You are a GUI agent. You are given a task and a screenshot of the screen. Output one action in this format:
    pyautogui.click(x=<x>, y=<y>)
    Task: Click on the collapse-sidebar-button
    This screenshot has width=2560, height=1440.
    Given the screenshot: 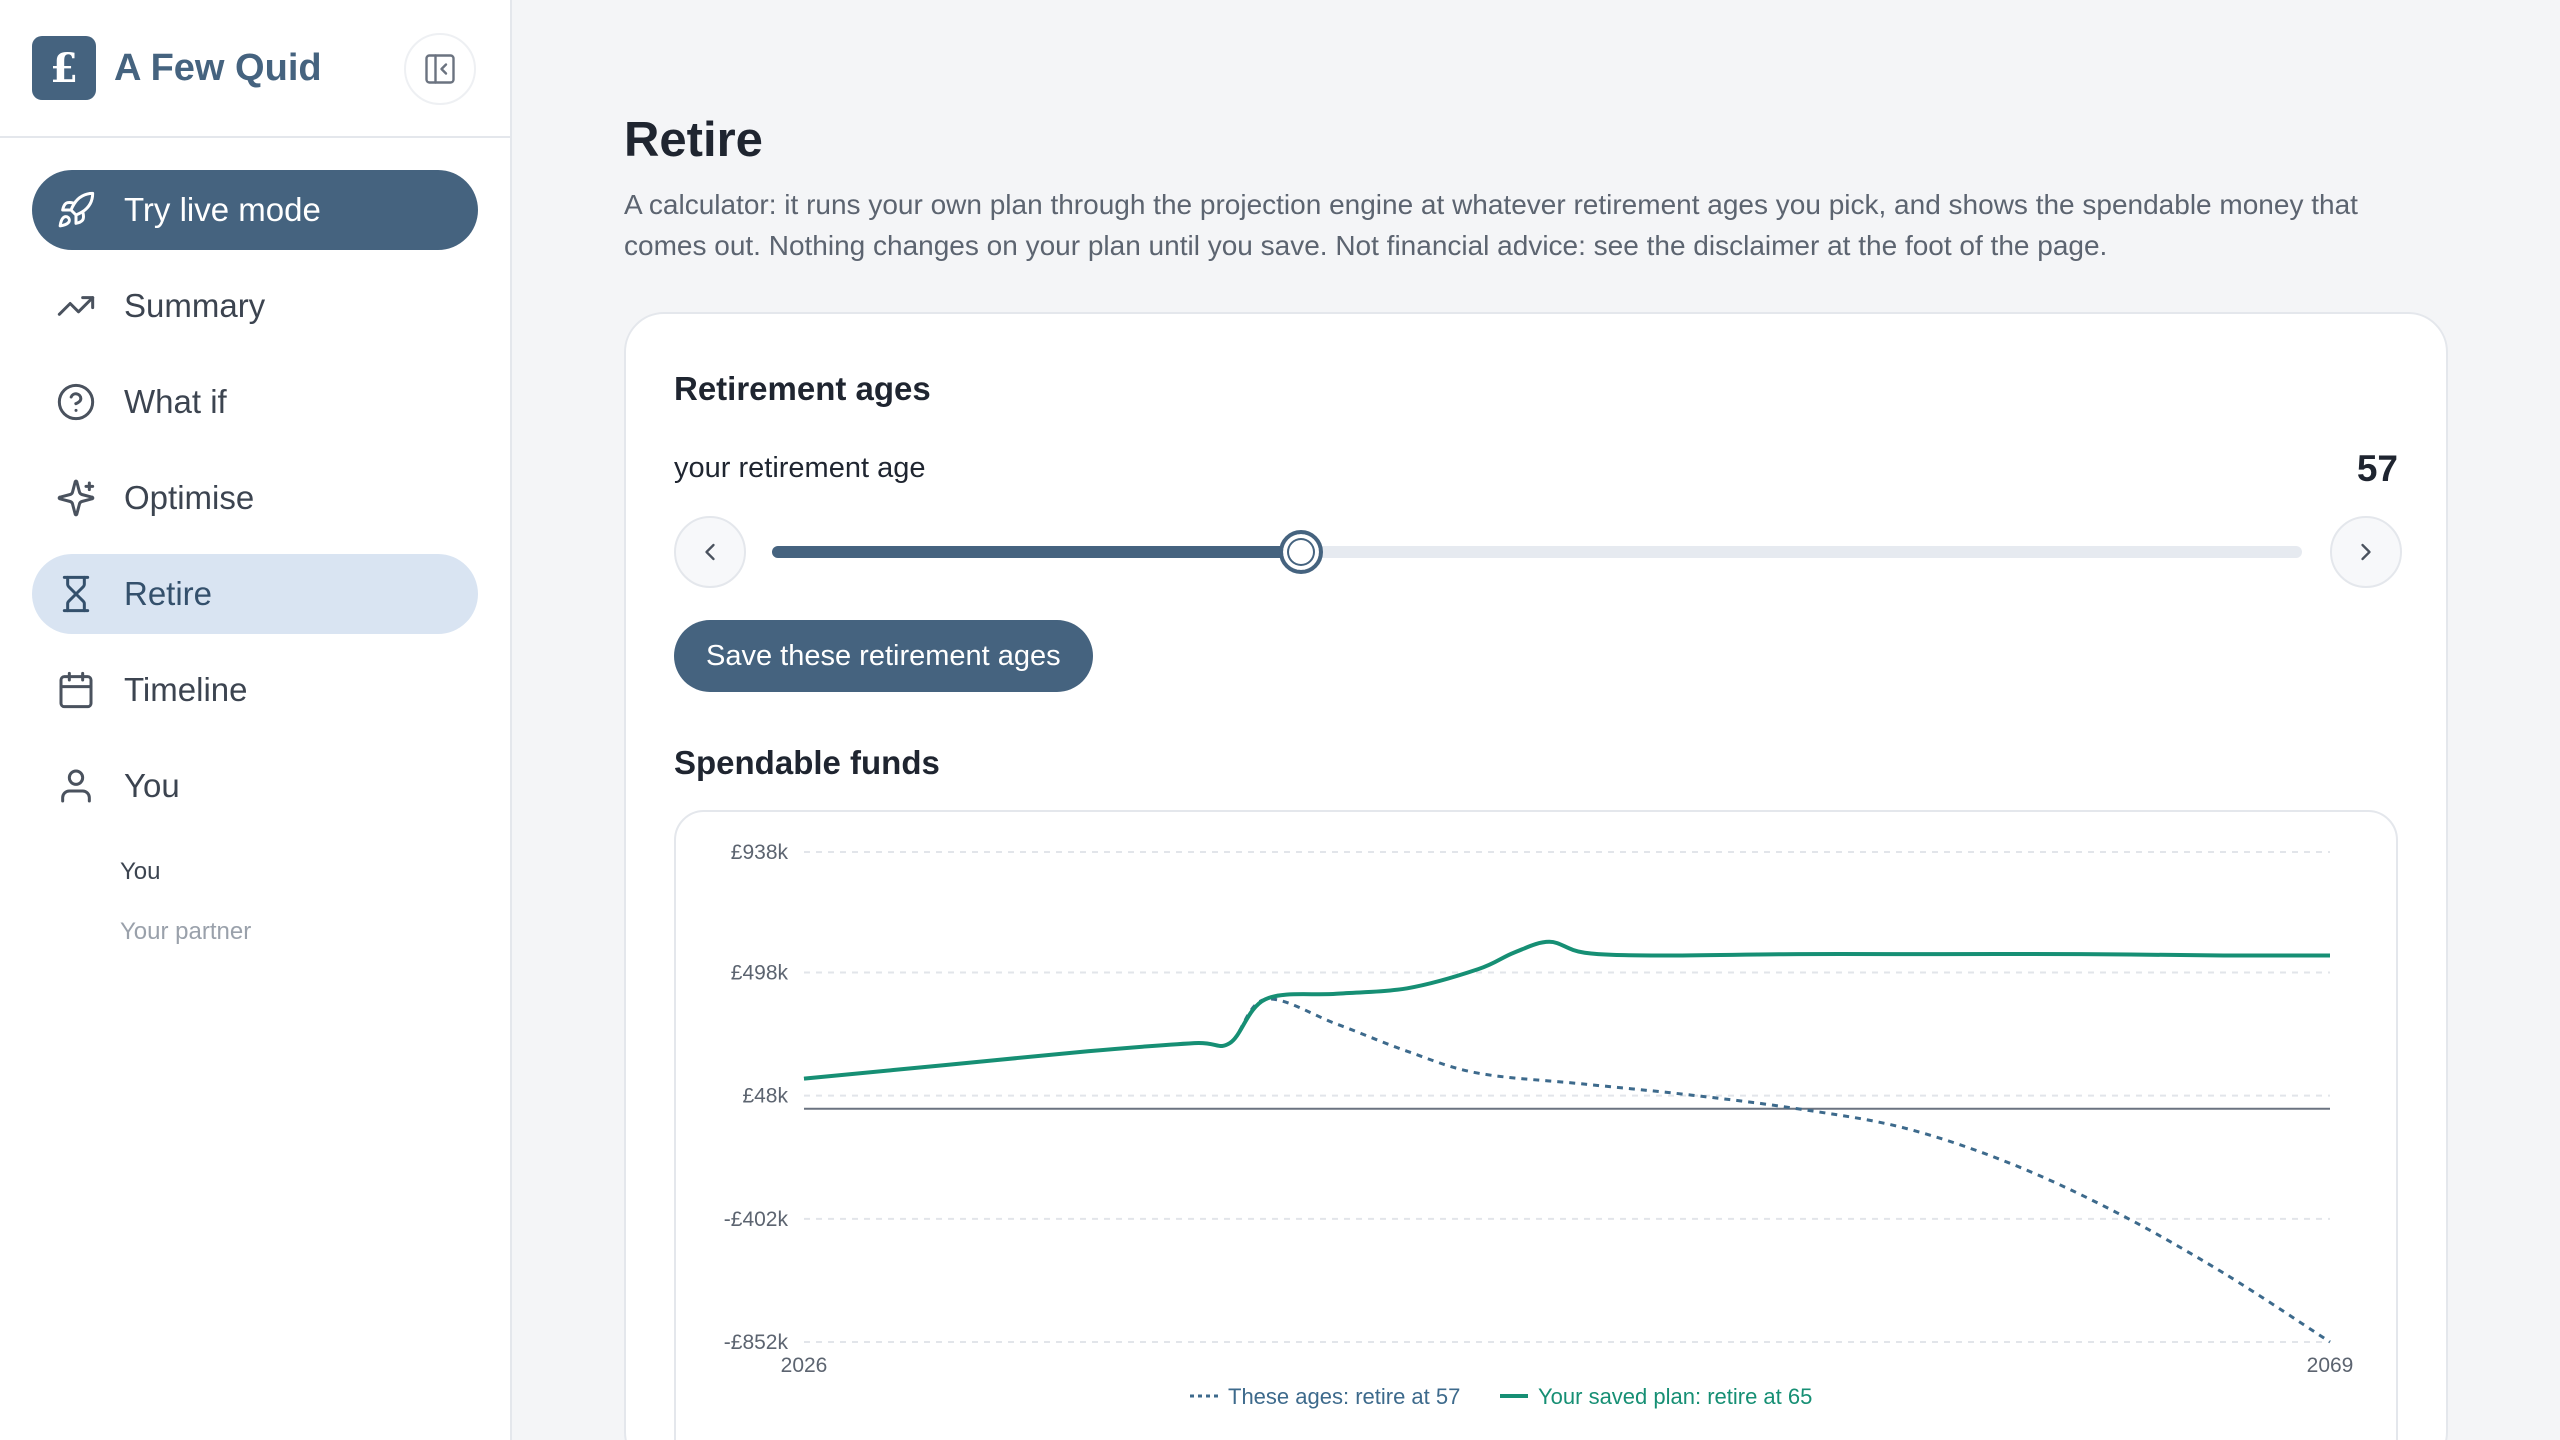 What is the action you would take?
    pyautogui.click(x=440, y=69)
    